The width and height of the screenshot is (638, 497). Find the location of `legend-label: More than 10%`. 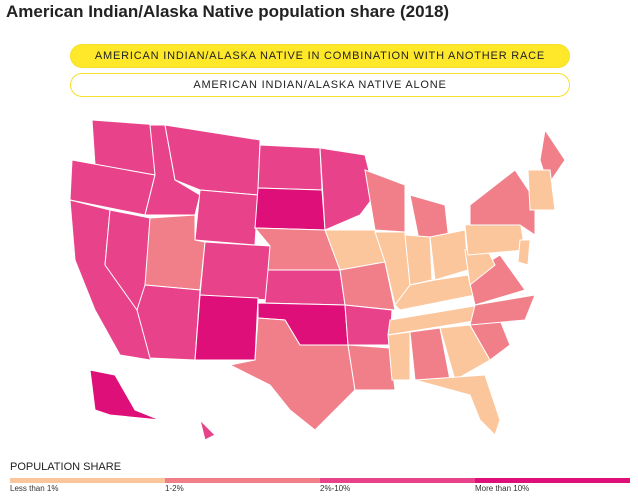

legend-label: More than 10% is located at coordinates (502, 488).